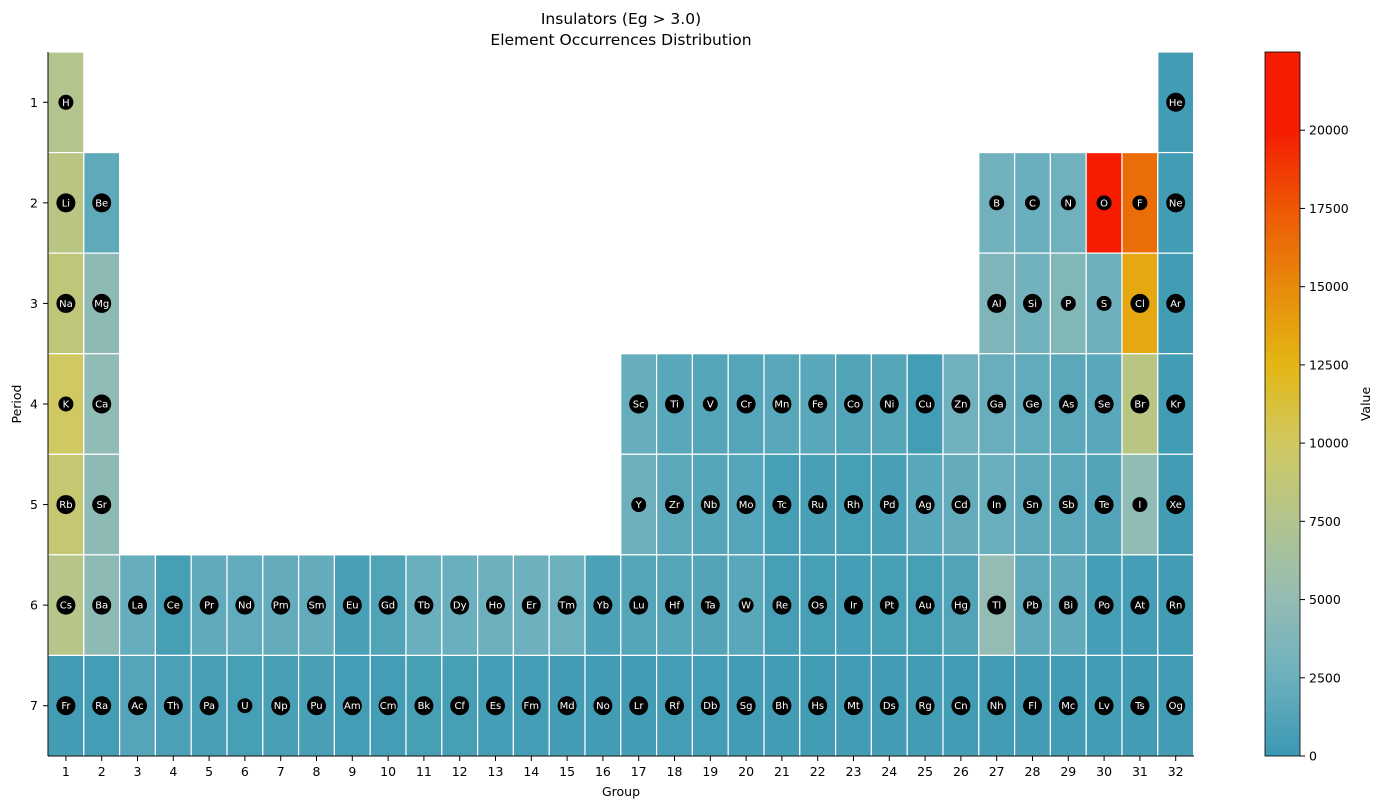 The width and height of the screenshot is (1383, 809). I want to click on element-cell-Th: Th, so click(173, 705).